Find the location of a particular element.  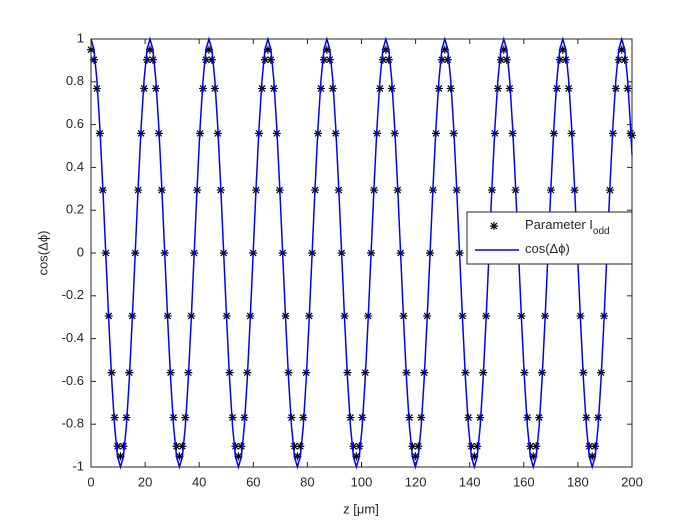

y-tick-label: 0.6 is located at coordinates (75, 123).